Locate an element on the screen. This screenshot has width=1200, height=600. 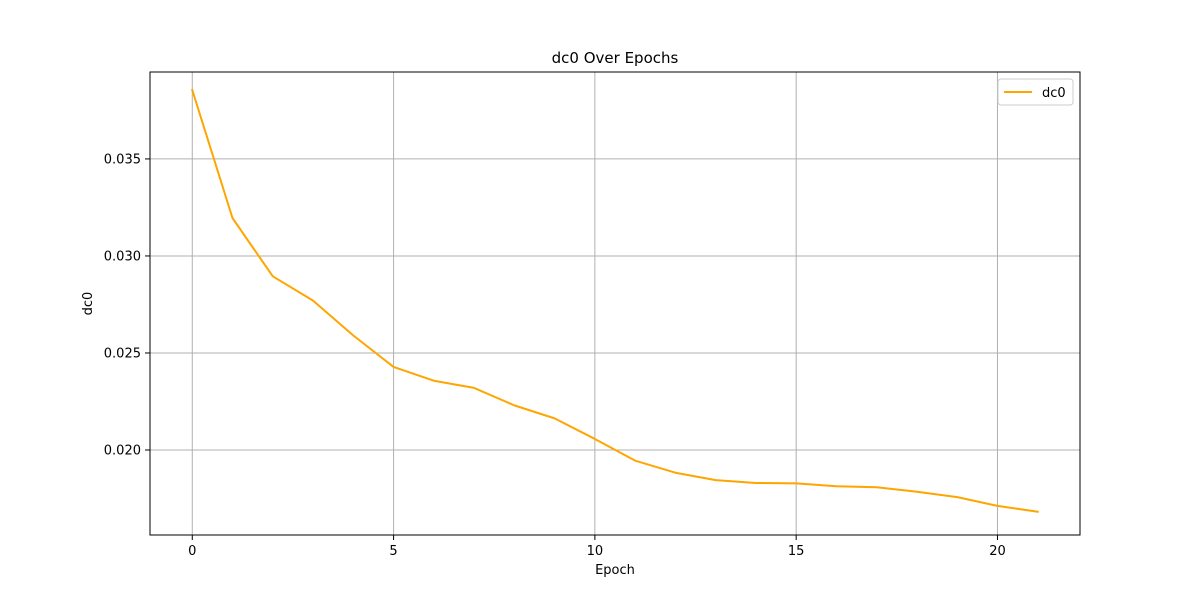
x-axis-ticks: 0 5 10 15 20 is located at coordinates (597, 547).